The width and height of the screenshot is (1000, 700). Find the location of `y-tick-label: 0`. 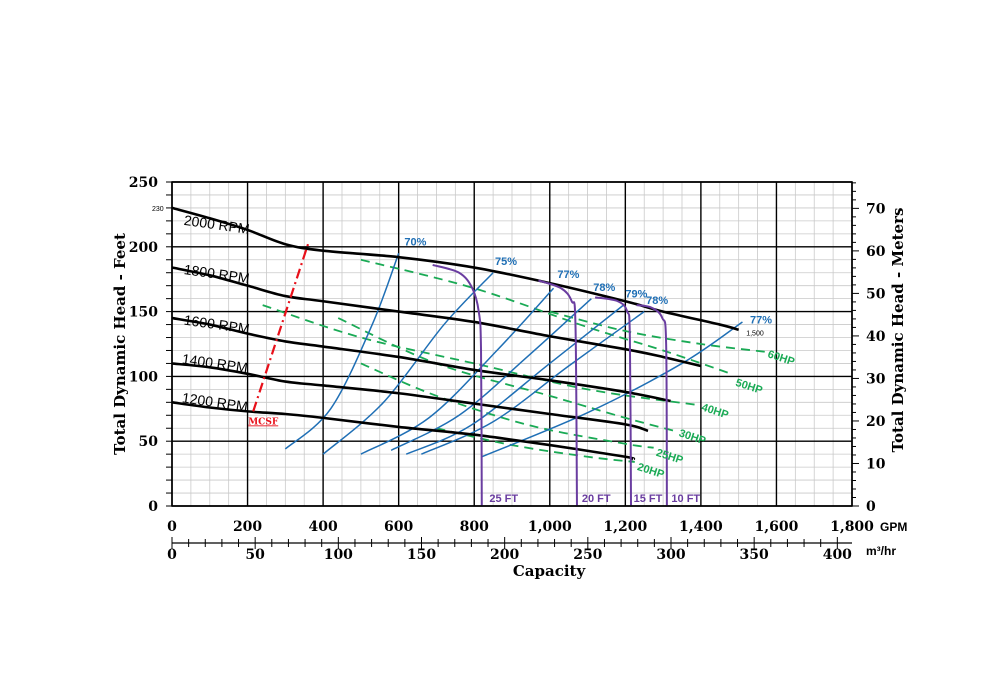

y-tick-label: 0 is located at coordinates (153, 507).